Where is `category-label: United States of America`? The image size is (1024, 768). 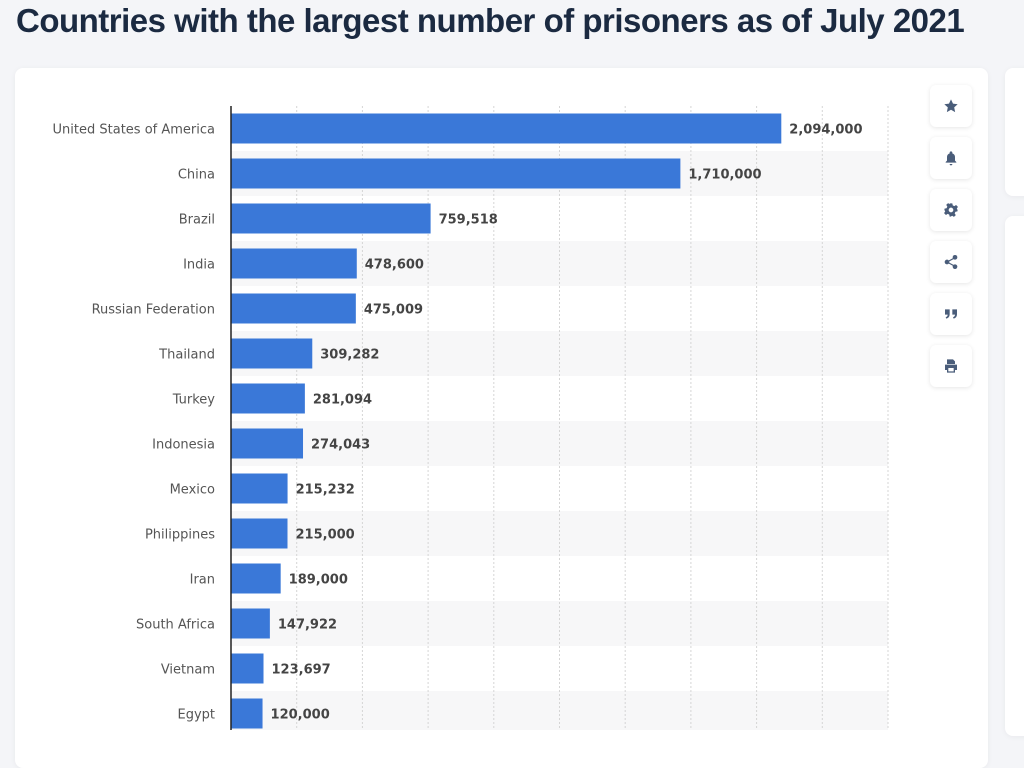 category-label: United States of America is located at coordinates (134, 130).